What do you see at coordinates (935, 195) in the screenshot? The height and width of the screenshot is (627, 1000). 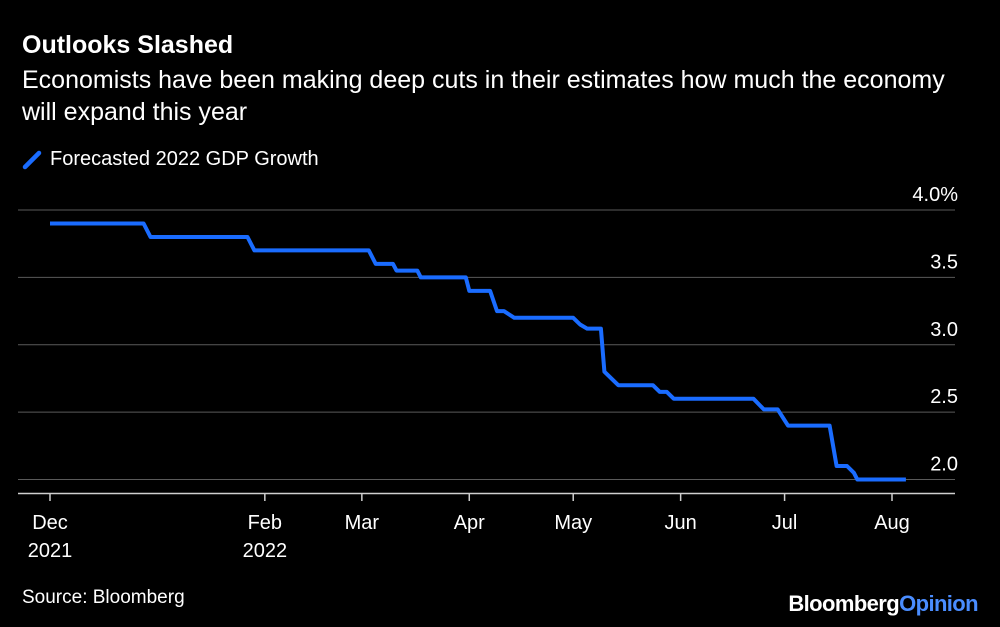 I see `y-tick-label: 4.0%` at bounding box center [935, 195].